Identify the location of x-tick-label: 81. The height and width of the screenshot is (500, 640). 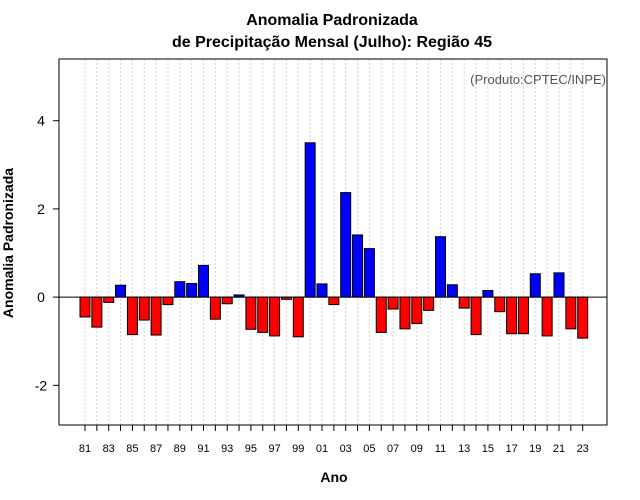
(85, 449).